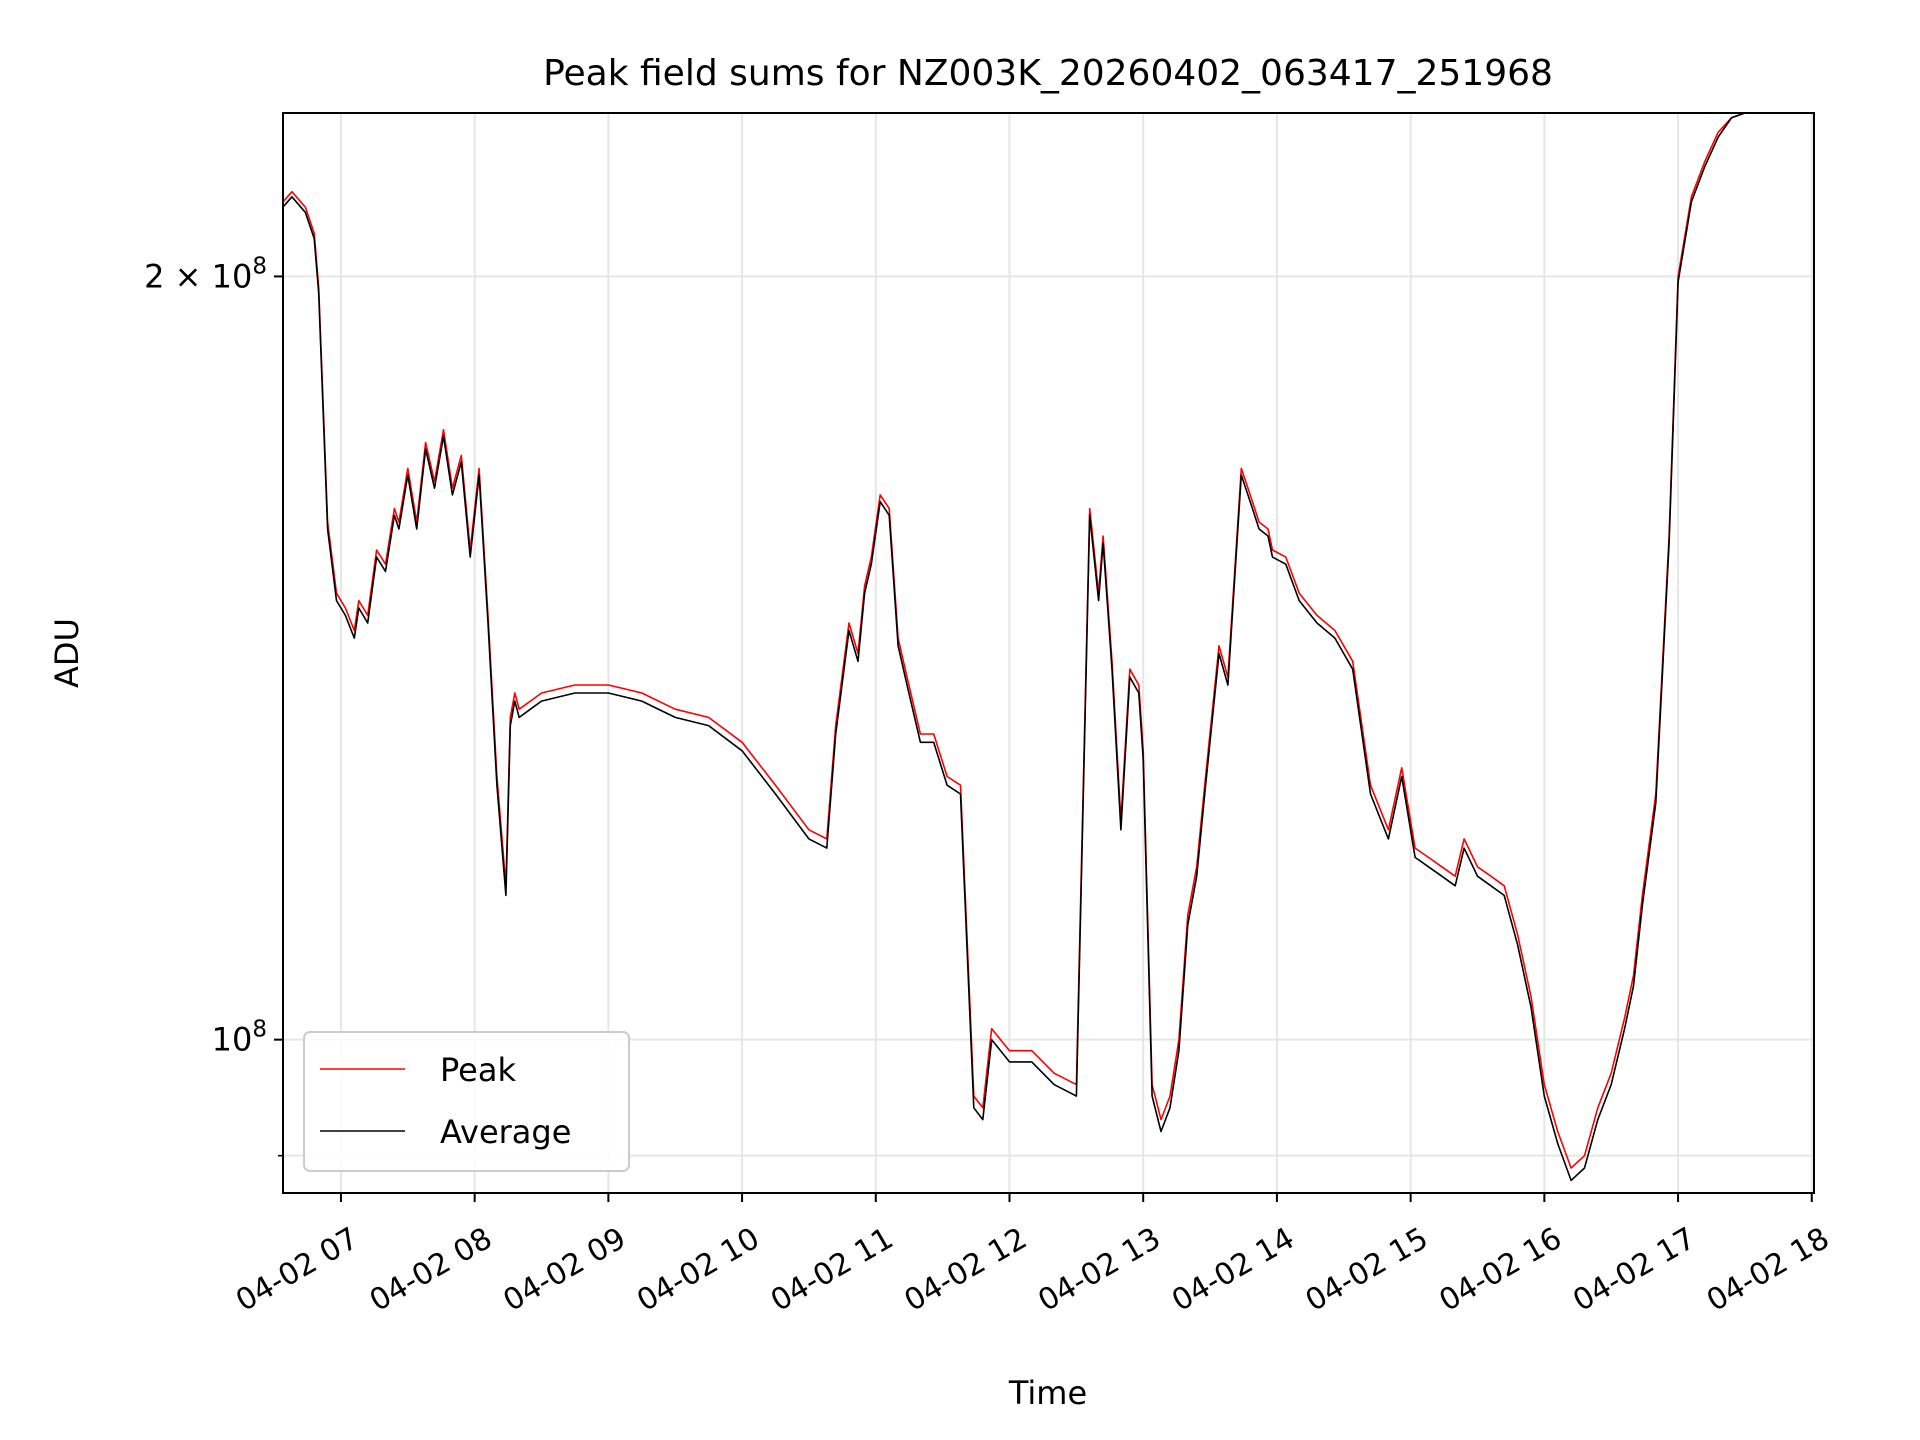 The width and height of the screenshot is (1920, 1440). Describe the element at coordinates (239, 1038) in the screenshot. I see `y-tick-label: 108` at that location.